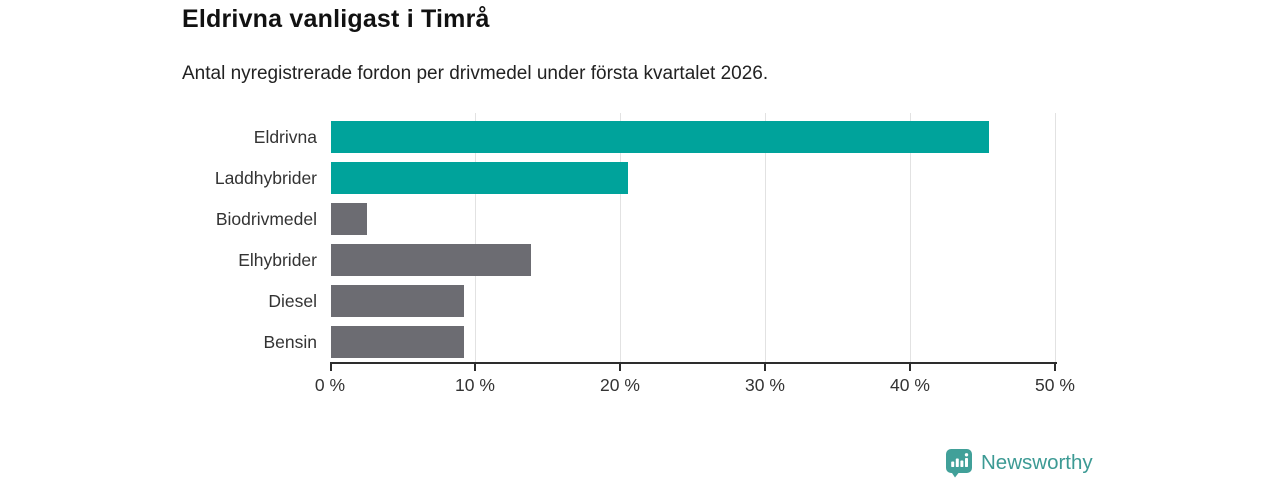 This screenshot has width=1280, height=480. I want to click on x-axis-line, so click(693, 363).